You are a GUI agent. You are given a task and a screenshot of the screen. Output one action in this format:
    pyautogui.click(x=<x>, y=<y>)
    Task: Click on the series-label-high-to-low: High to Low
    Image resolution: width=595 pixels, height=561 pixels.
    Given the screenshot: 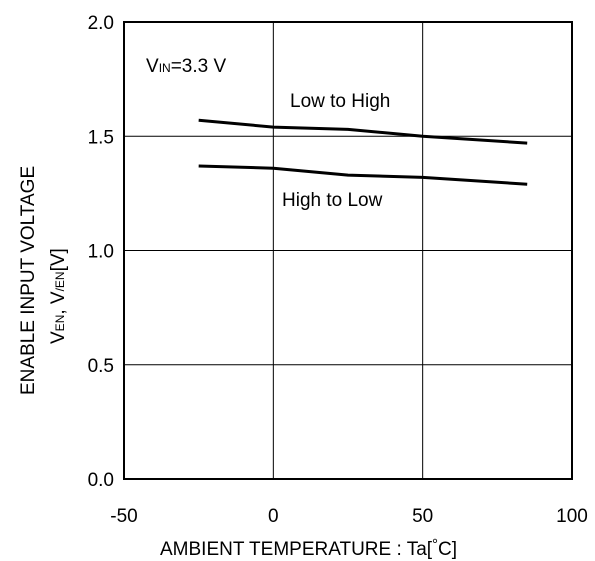 What is the action you would take?
    pyautogui.click(x=332, y=200)
    